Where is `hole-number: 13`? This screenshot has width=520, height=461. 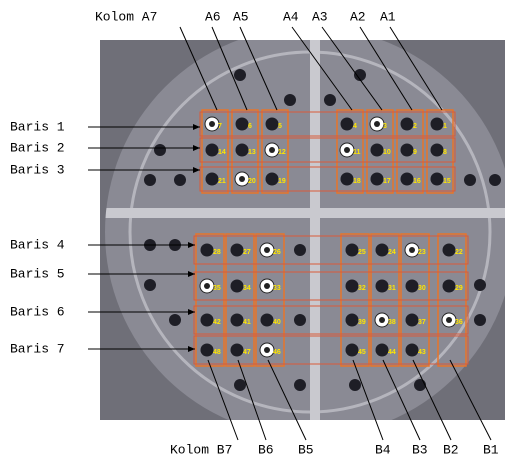
hole-number: 13 is located at coordinates (252, 152).